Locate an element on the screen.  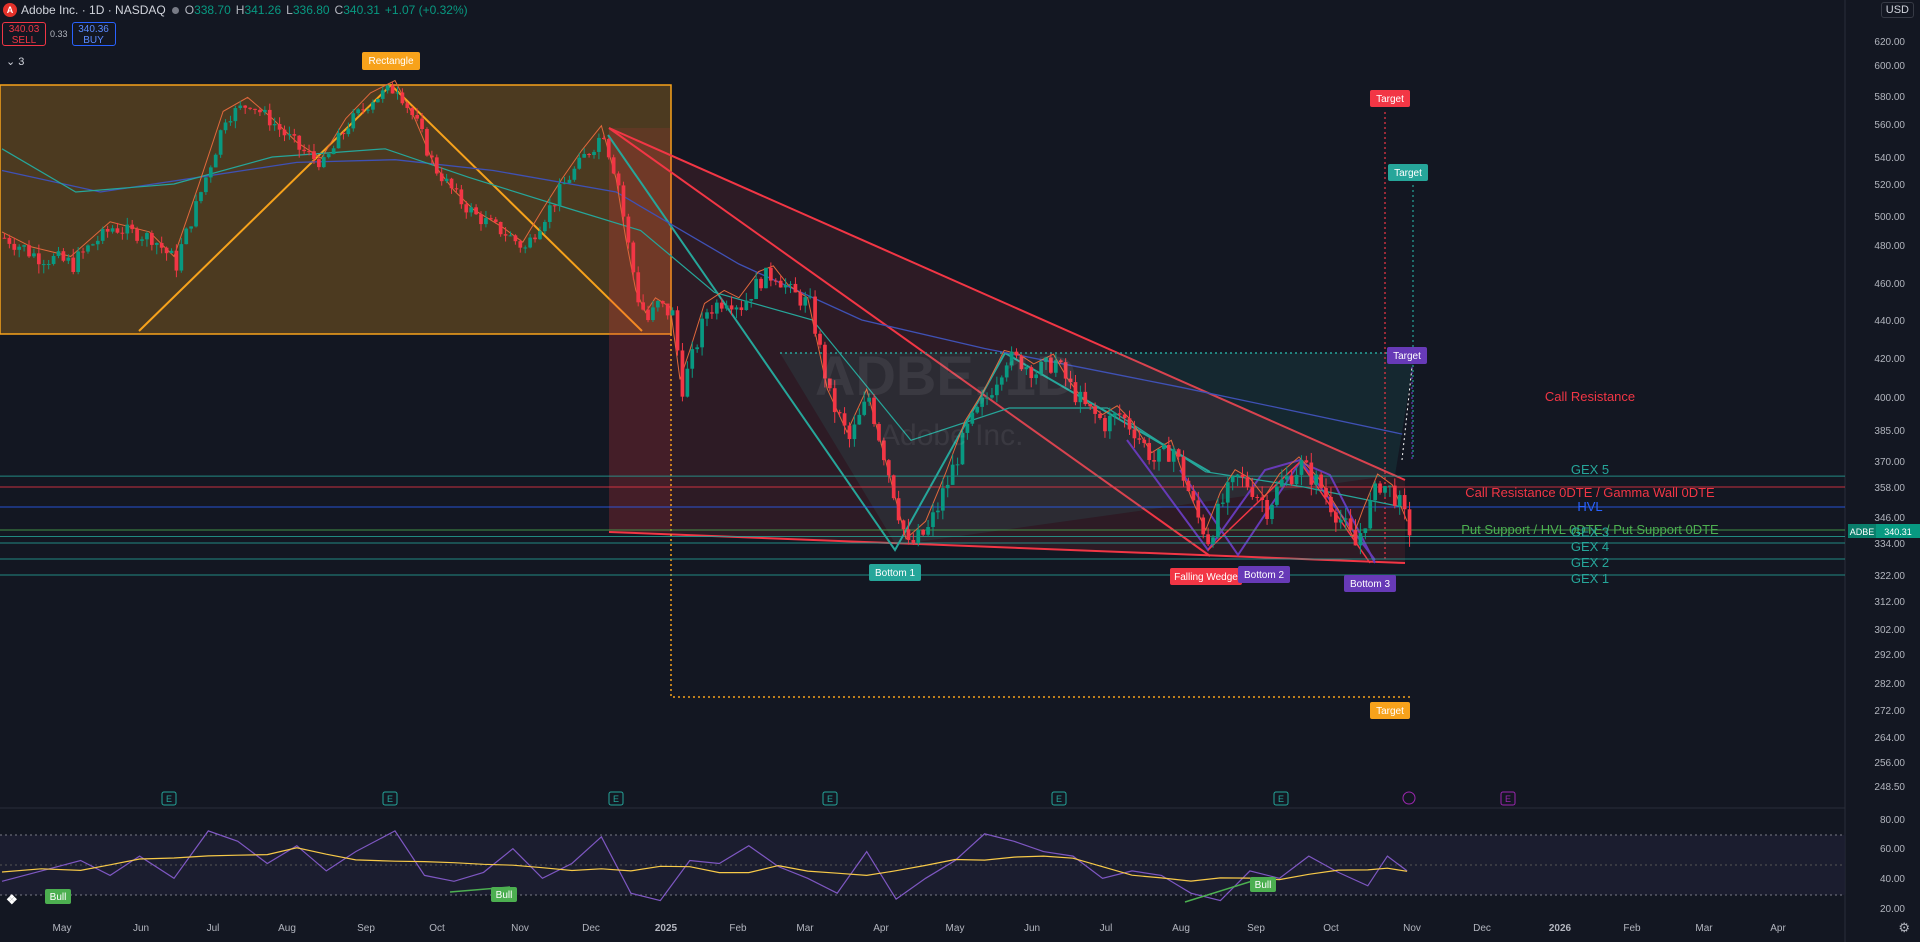
buy-price: 340.36 is located at coordinates (93, 29).